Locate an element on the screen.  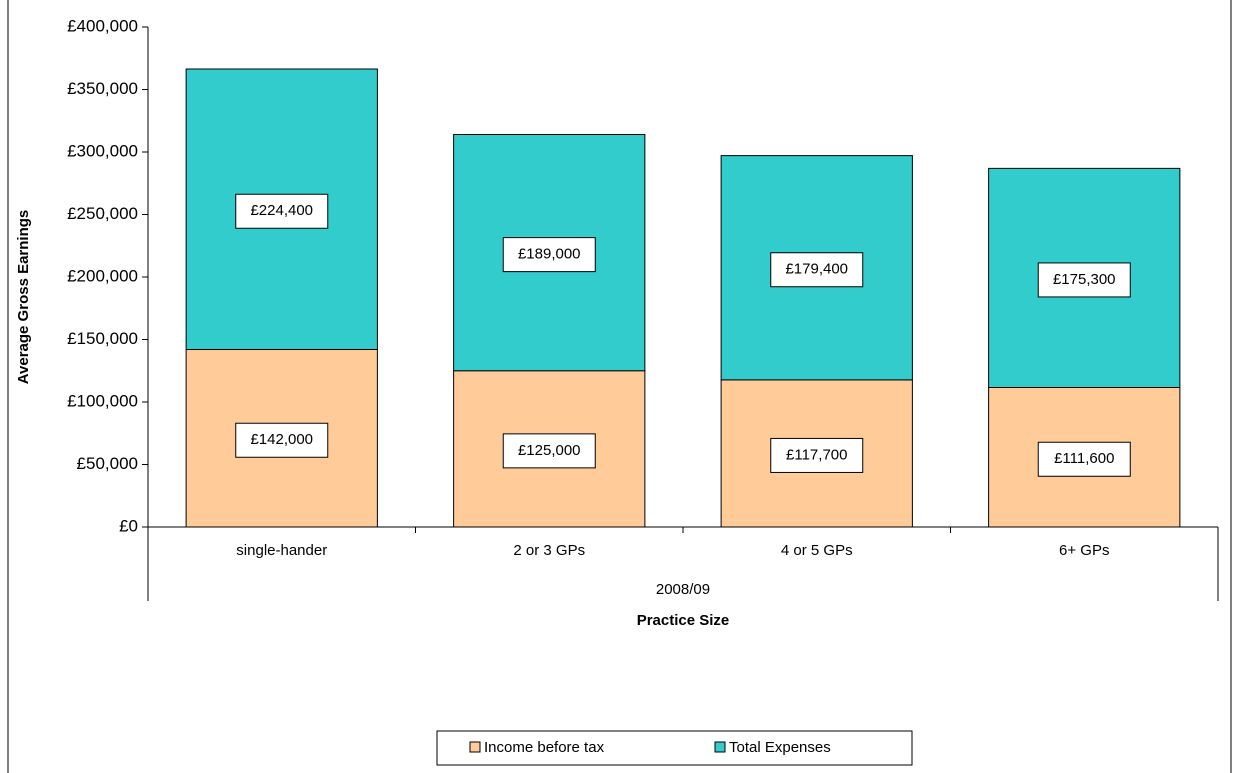
y-axis-title: Average Gross Earnings is located at coordinates (23, 297).